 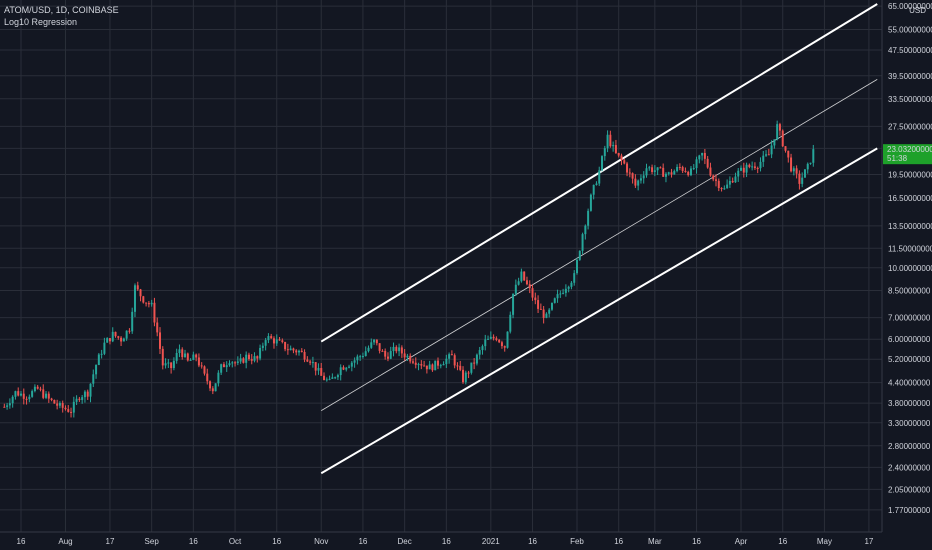 What do you see at coordinates (910, 226) in the screenshot?
I see `y-tick-label: 13.50000000` at bounding box center [910, 226].